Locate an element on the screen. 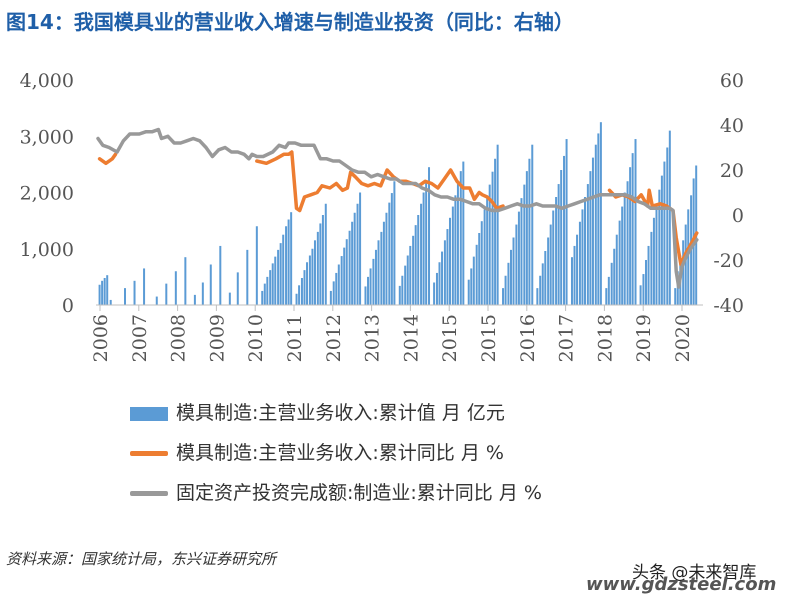 The width and height of the screenshot is (791, 595). watermark-toutiao: 头条 @未来智库 is located at coordinates (694, 573).